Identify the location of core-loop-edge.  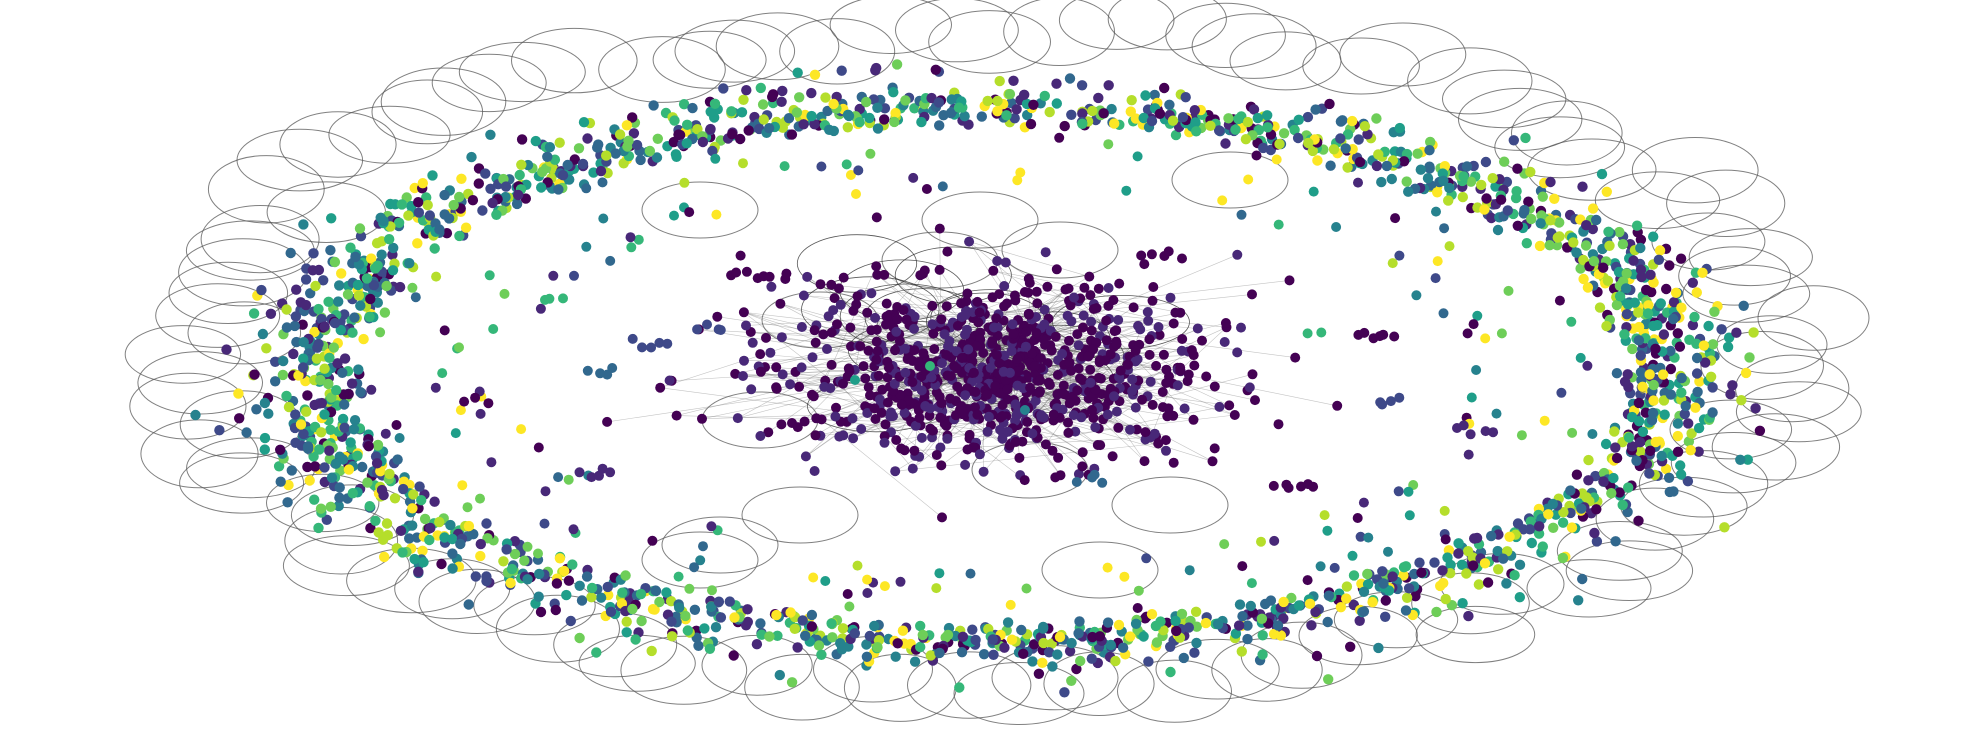
(870, 309).